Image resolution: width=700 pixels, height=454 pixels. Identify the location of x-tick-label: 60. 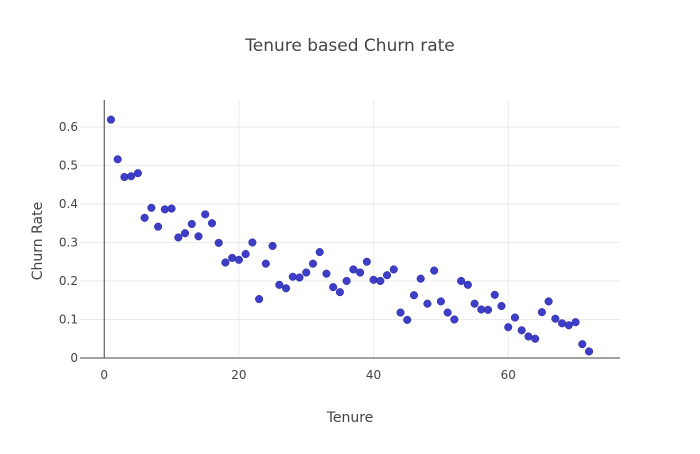
(508, 375).